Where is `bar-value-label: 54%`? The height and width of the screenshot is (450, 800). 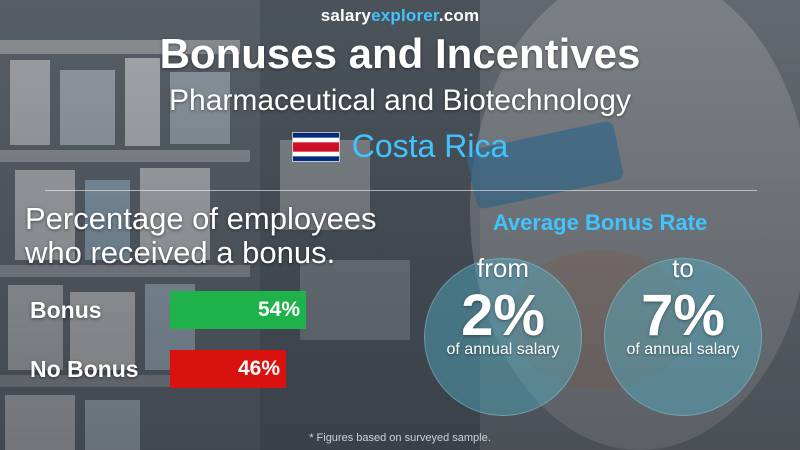 bar-value-label: 54% is located at coordinates (278, 309).